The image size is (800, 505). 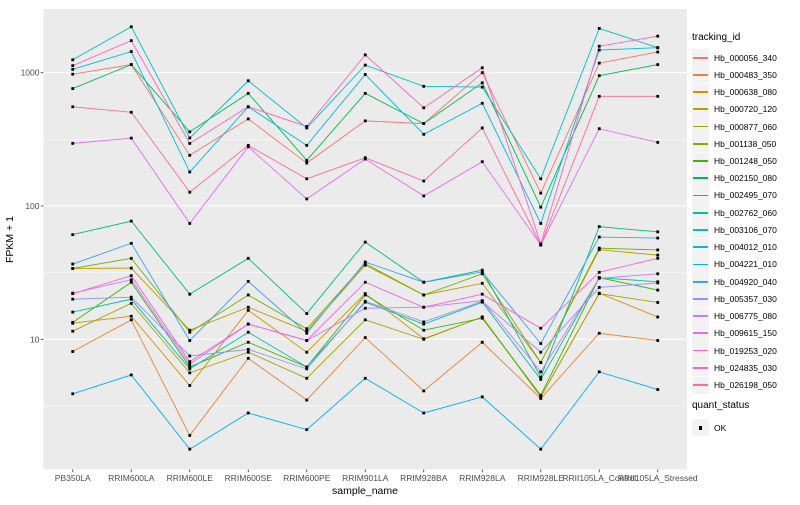 What do you see at coordinates (721, 405) in the screenshot?
I see `legend-title-quant-status: quant_status` at bounding box center [721, 405].